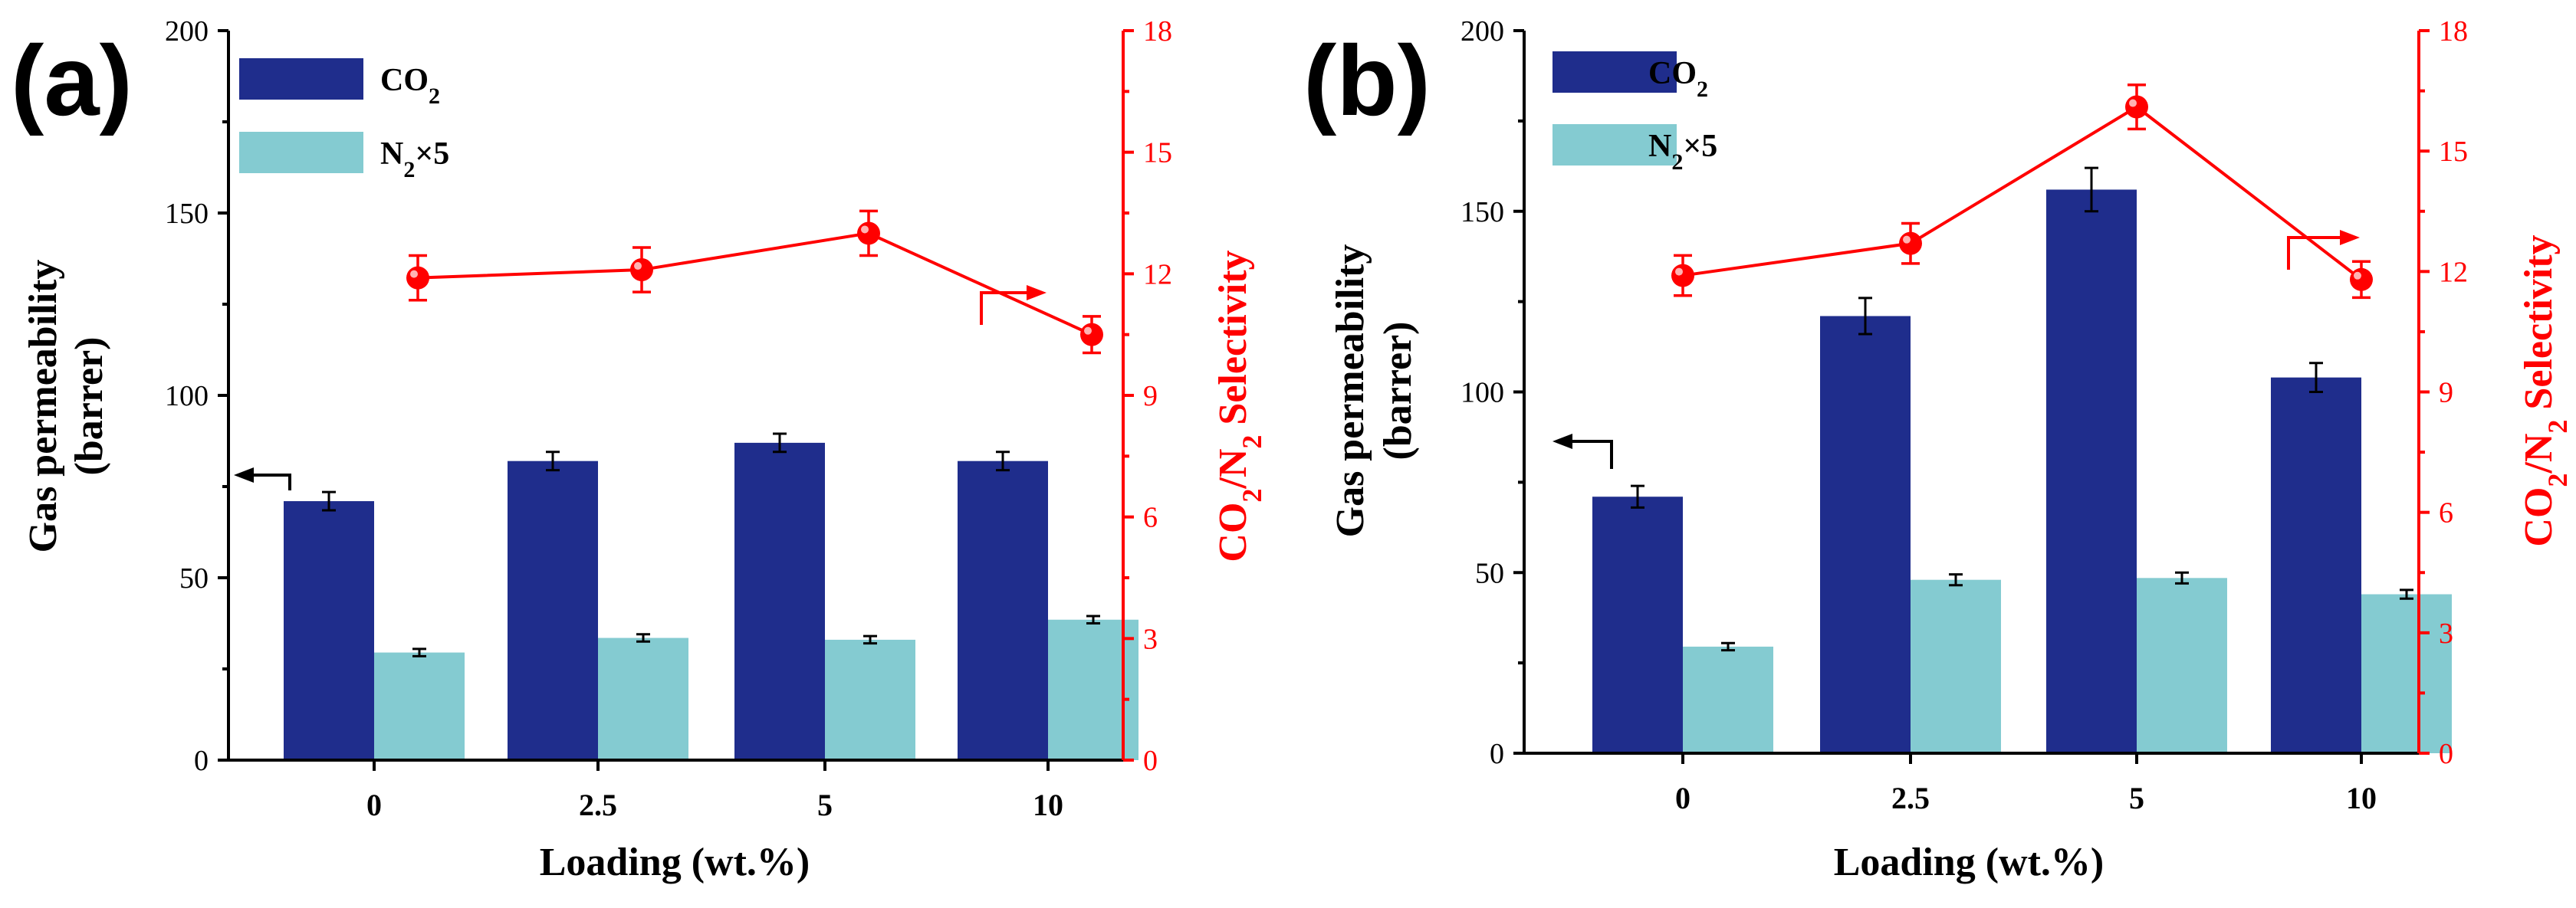  Describe the element at coordinates (435, 96) in the screenshot. I see `legend-co2-sub: 2` at that location.